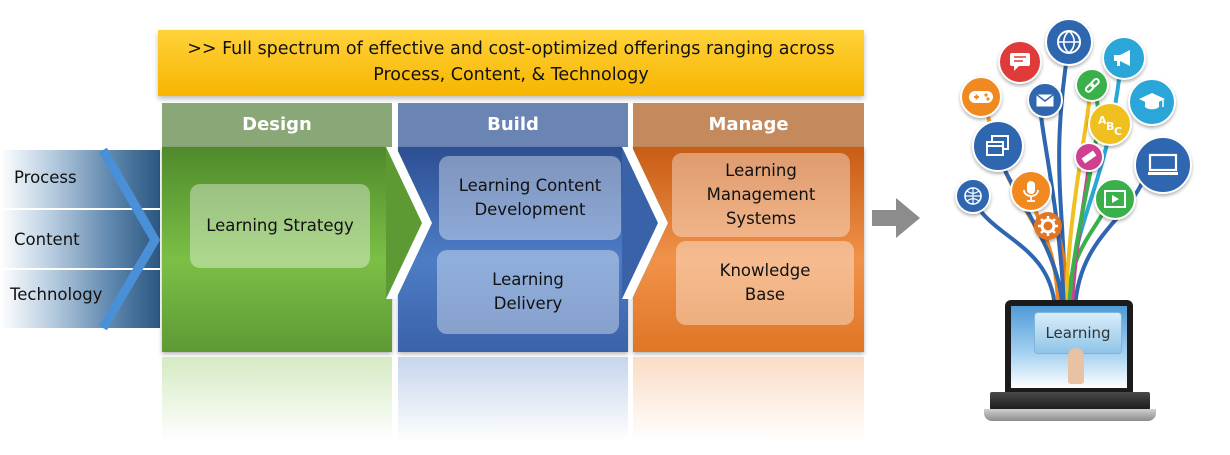  What do you see at coordinates (1115, 199) in the screenshot?
I see `video-icon` at bounding box center [1115, 199].